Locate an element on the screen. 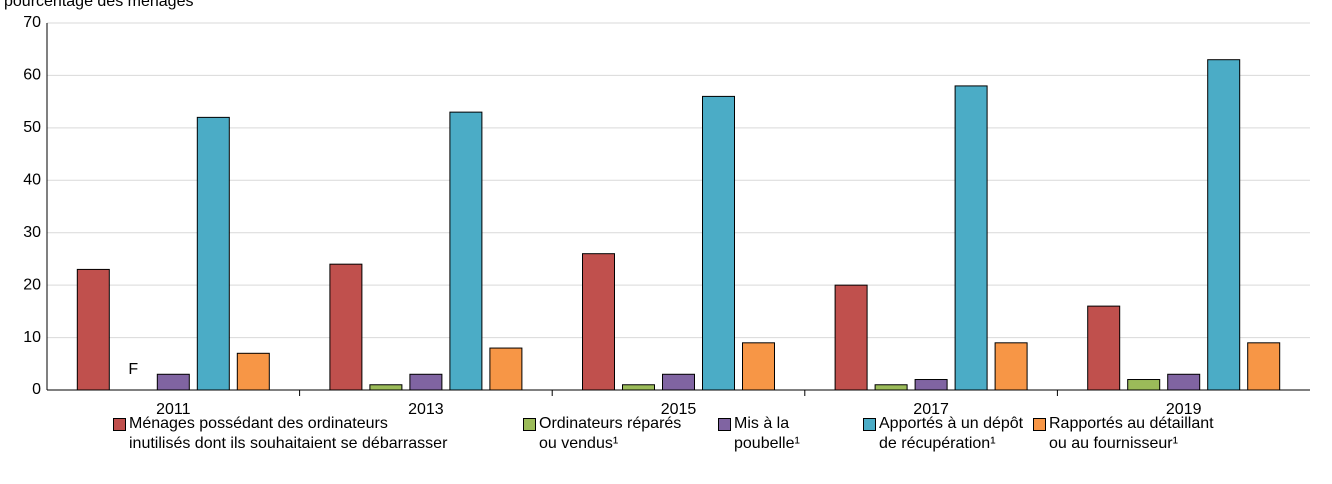 This screenshot has height=484, width=1332. y-tick-label: 60 is located at coordinates (32, 75).